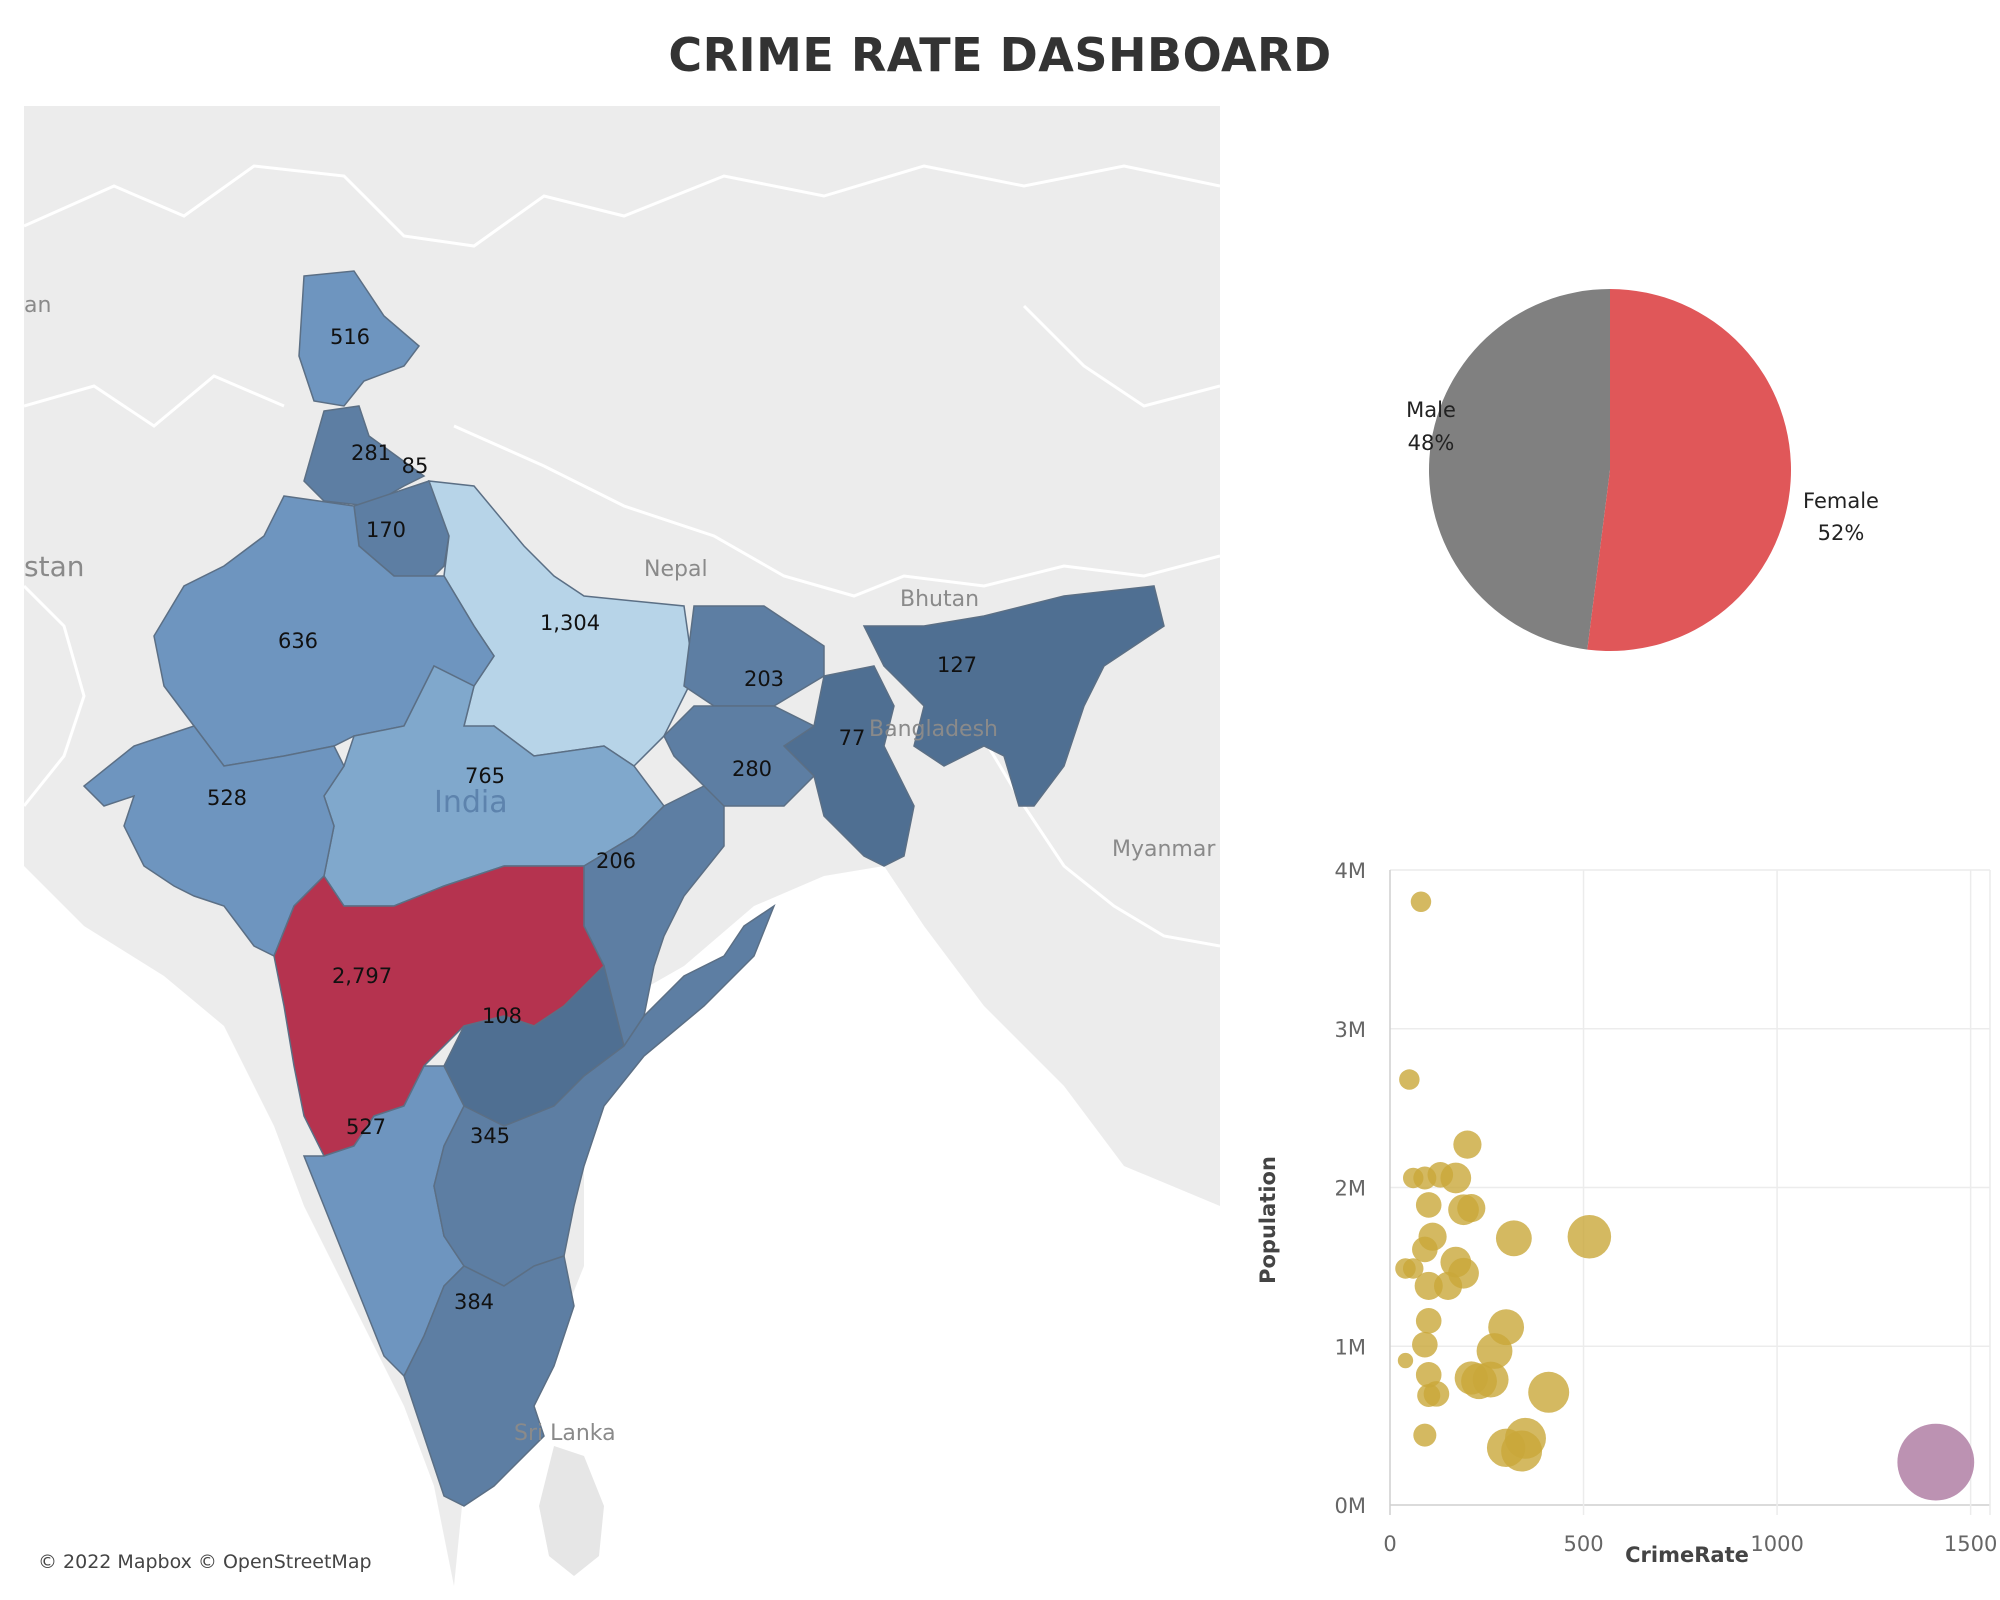 The width and height of the screenshot is (2000, 1600). What do you see at coordinates (1970, 1544) in the screenshot?
I see `x-tick-label: 1500` at bounding box center [1970, 1544].